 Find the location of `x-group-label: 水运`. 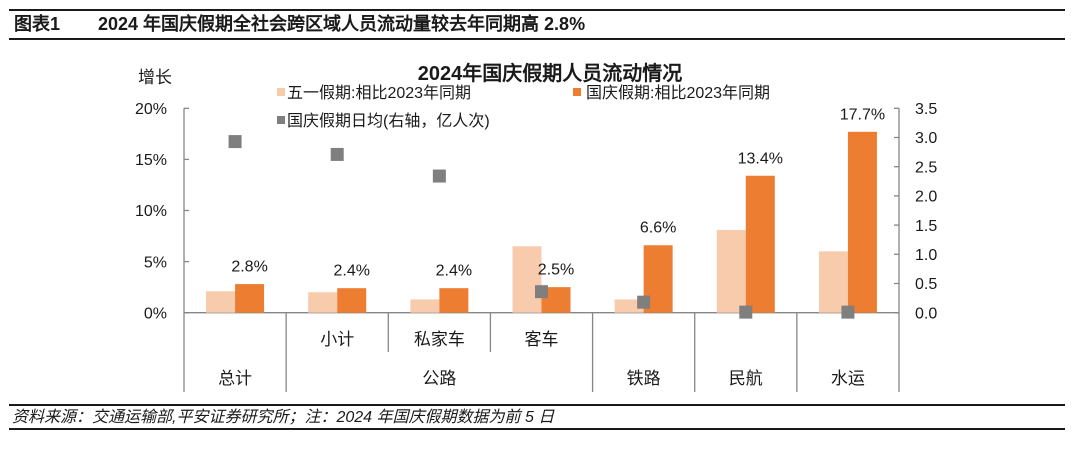

x-group-label: 水运 is located at coordinates (848, 378).